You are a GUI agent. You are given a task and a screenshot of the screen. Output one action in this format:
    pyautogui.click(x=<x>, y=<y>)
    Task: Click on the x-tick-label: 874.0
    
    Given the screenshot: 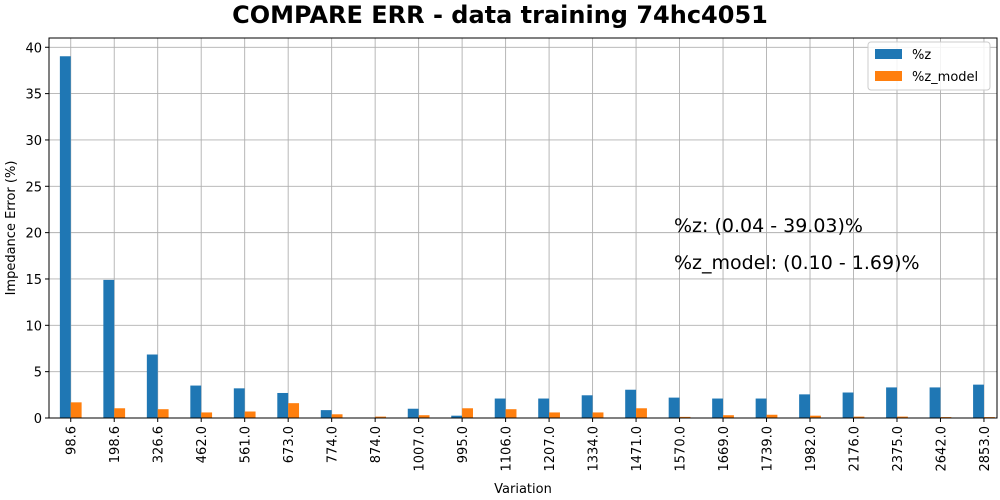 What is the action you would take?
    pyautogui.click(x=376, y=444)
    